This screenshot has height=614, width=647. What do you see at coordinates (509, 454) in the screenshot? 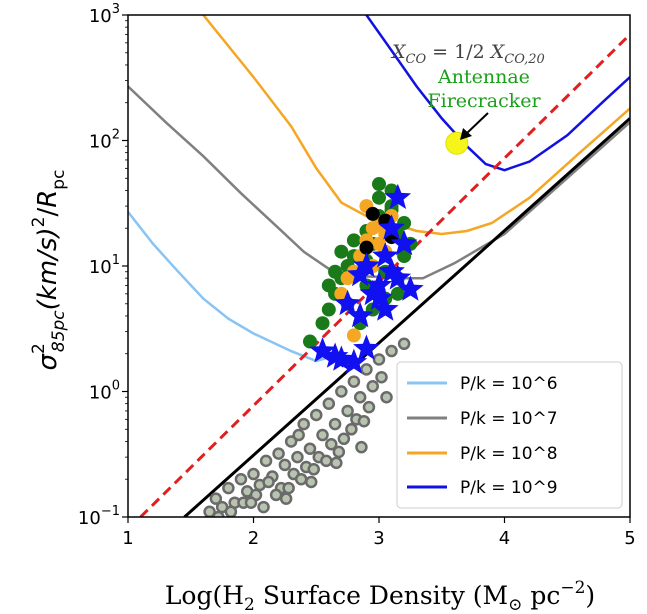
I see `legend-label-3: P/k = 10^8` at bounding box center [509, 454].